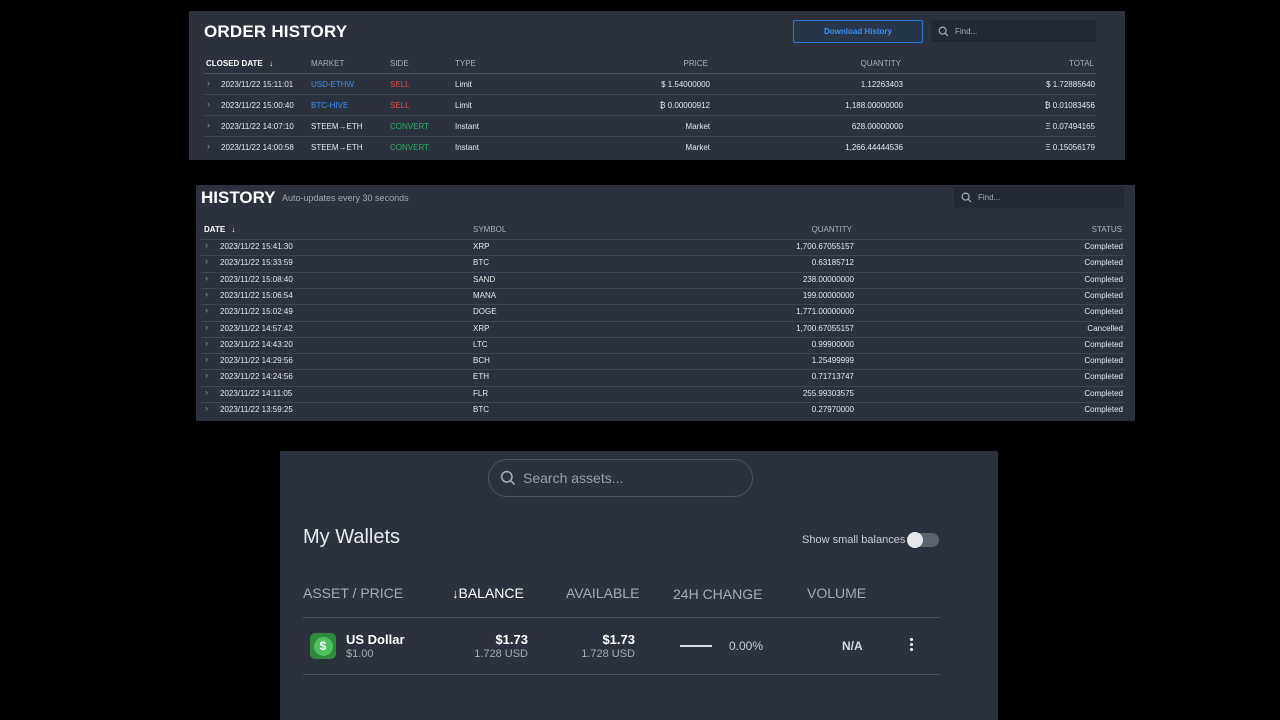  I want to click on column-header-closed-date: CLOSED DATE ↓, so click(239, 63).